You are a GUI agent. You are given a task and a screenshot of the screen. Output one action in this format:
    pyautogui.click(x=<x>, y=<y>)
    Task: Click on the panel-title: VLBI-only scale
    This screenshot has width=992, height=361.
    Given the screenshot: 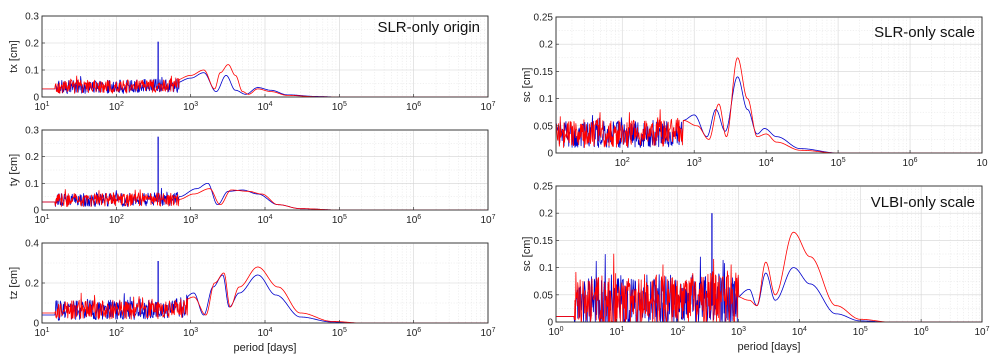 What is the action you would take?
    pyautogui.click(x=923, y=202)
    